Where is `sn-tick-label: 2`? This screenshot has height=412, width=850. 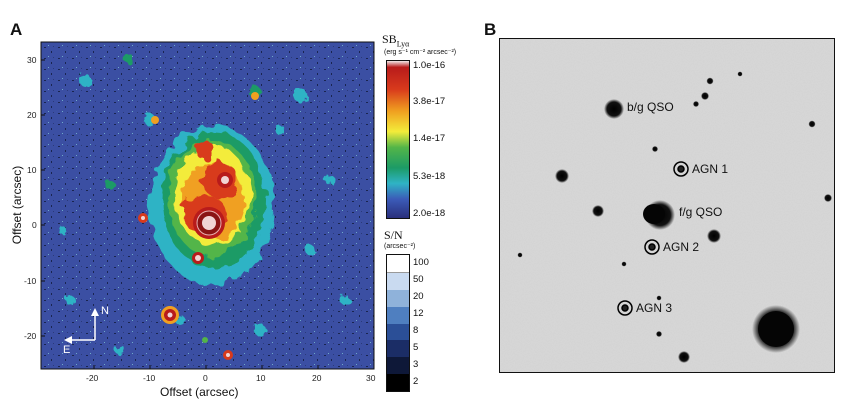 sn-tick-label: 2 is located at coordinates (416, 381).